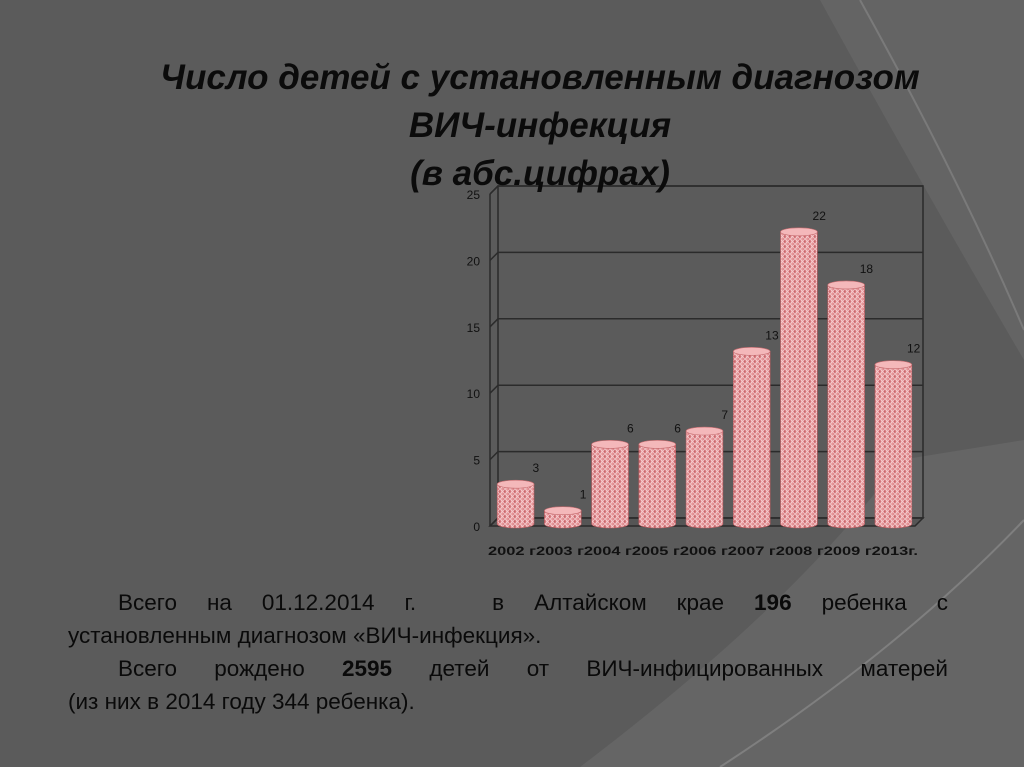 The height and width of the screenshot is (767, 1024). I want to click on summary-text: установленным диагнозом «ВИЧ-инфекция»., so click(305, 635).